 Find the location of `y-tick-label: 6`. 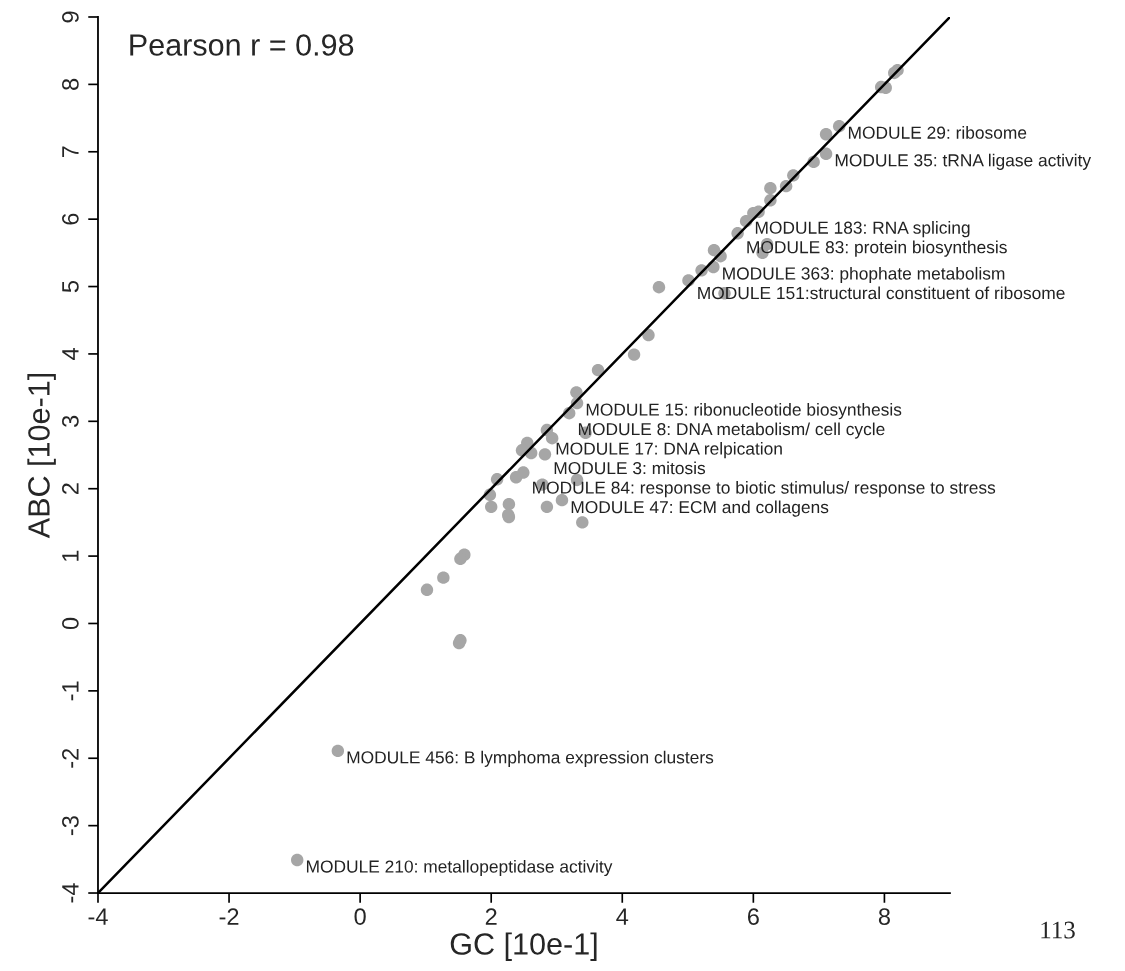

y-tick-label: 6 is located at coordinates (70, 219).